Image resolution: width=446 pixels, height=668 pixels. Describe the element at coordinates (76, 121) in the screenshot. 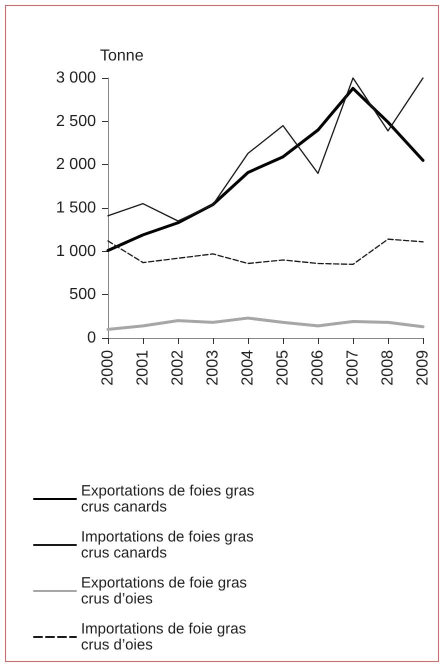

I see `y-tick-label: 2 500` at that location.